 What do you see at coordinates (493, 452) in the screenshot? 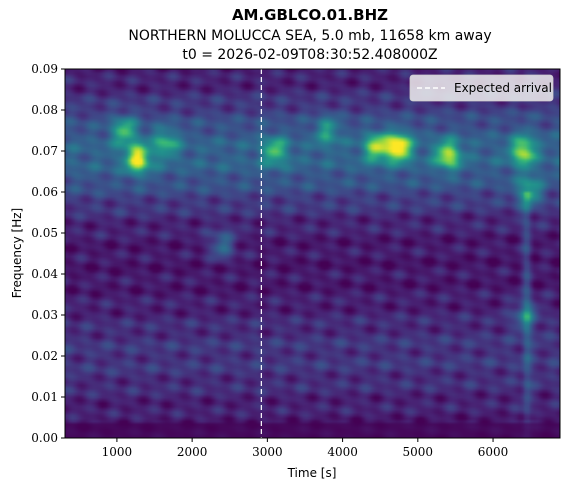
I see `x-tick-label: 6000` at bounding box center [493, 452].